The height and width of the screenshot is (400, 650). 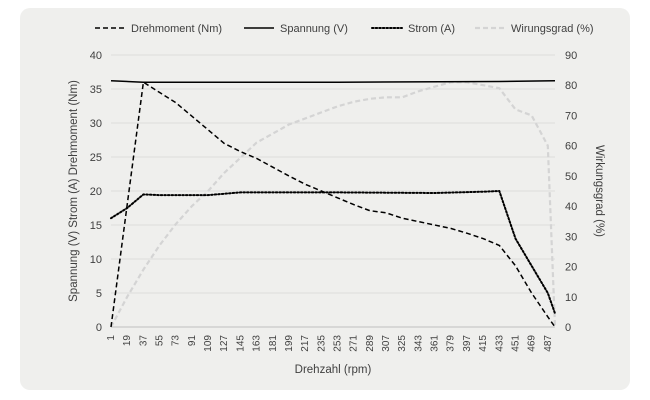 I want to click on x-tick-label: 325, so click(x=402, y=343).